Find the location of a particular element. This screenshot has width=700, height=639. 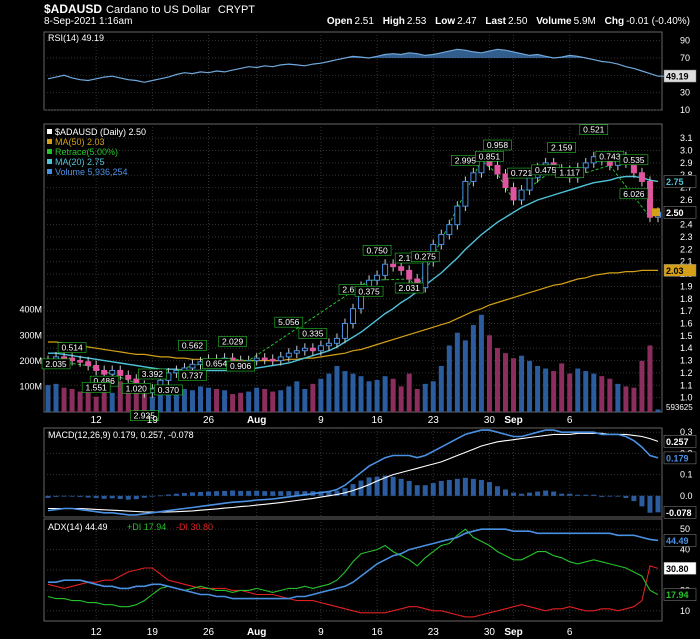

adx-flag-bg is located at coordinates (680, 540).